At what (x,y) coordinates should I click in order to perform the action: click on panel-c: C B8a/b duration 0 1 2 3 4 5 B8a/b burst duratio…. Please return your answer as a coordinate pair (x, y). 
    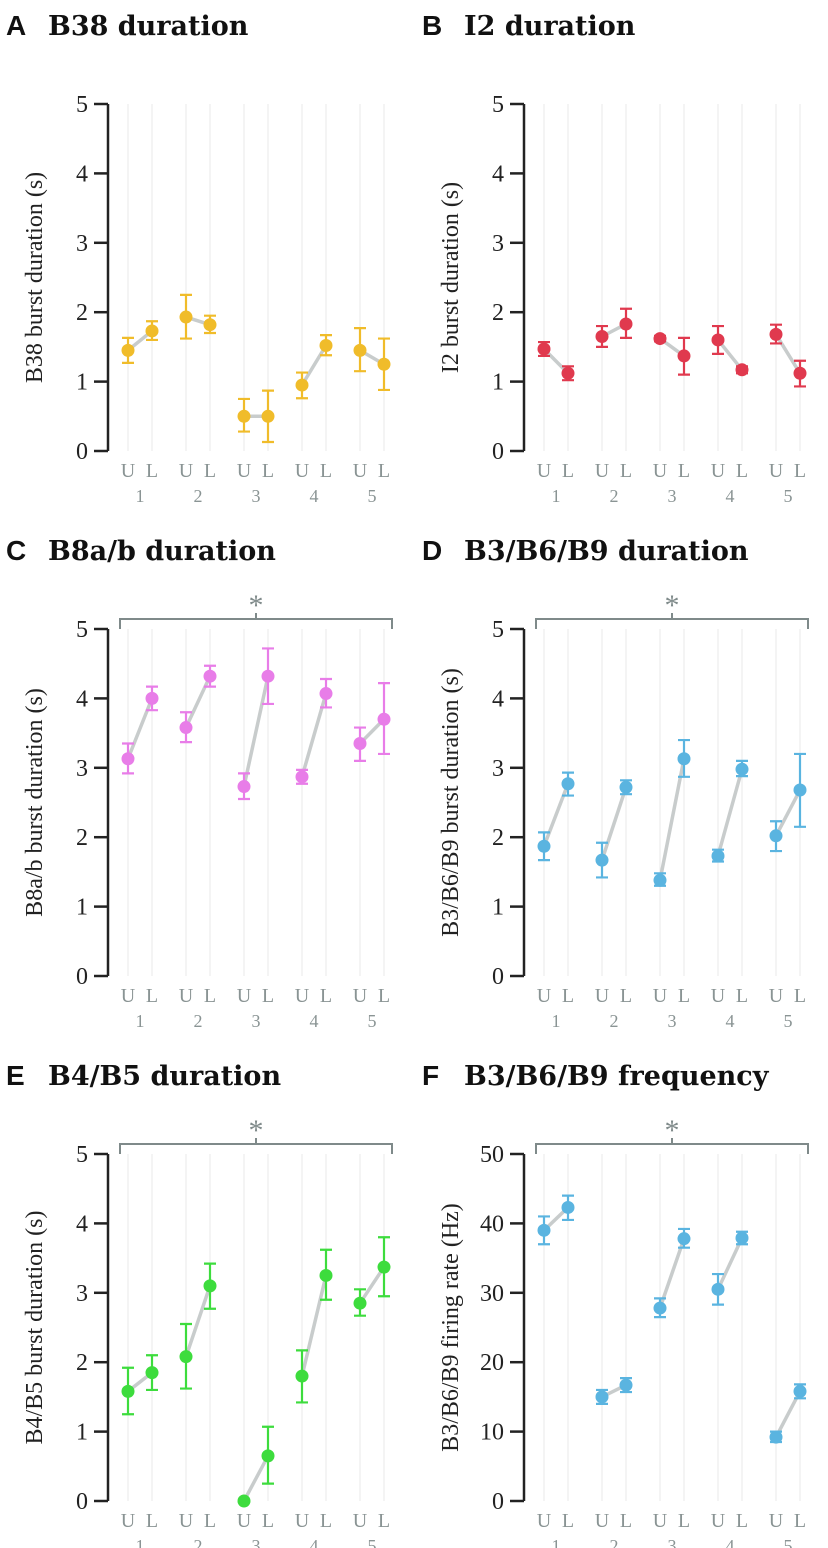
    Looking at the image, I should click on (199, 783).